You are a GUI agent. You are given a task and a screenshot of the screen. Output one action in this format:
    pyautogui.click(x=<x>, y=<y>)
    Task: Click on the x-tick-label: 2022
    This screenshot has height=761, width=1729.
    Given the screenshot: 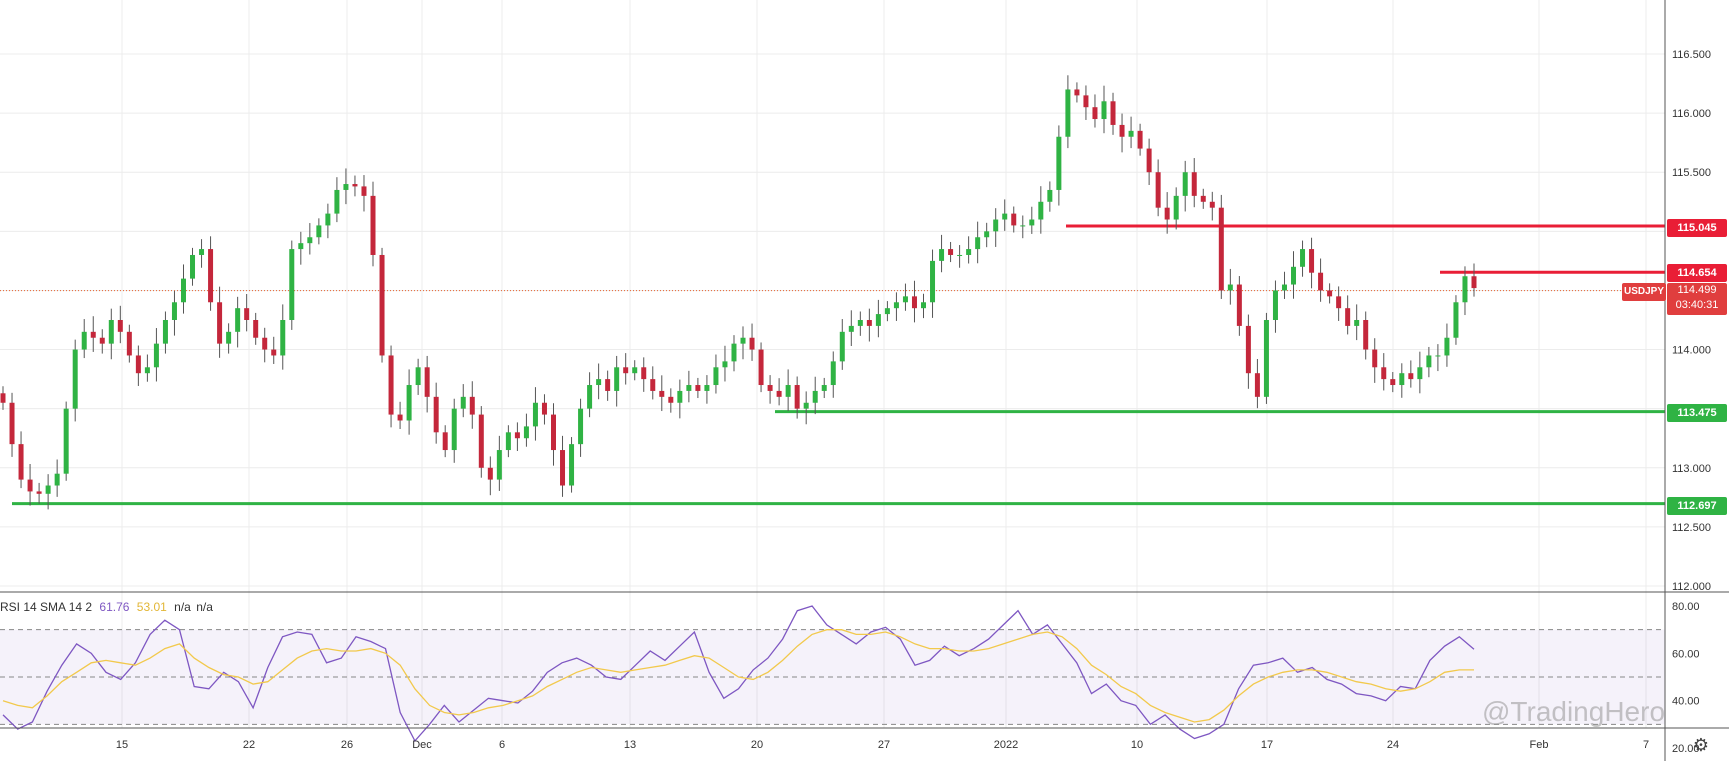 What is the action you would take?
    pyautogui.click(x=1006, y=745)
    